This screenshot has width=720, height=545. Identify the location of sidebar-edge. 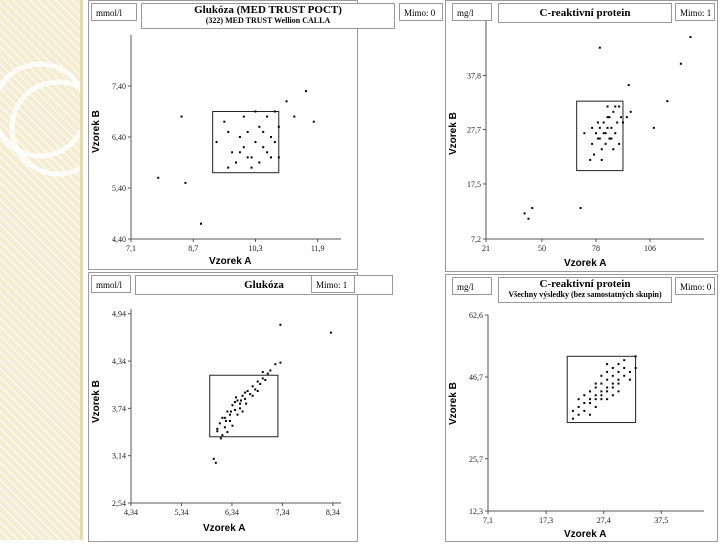
(81, 270).